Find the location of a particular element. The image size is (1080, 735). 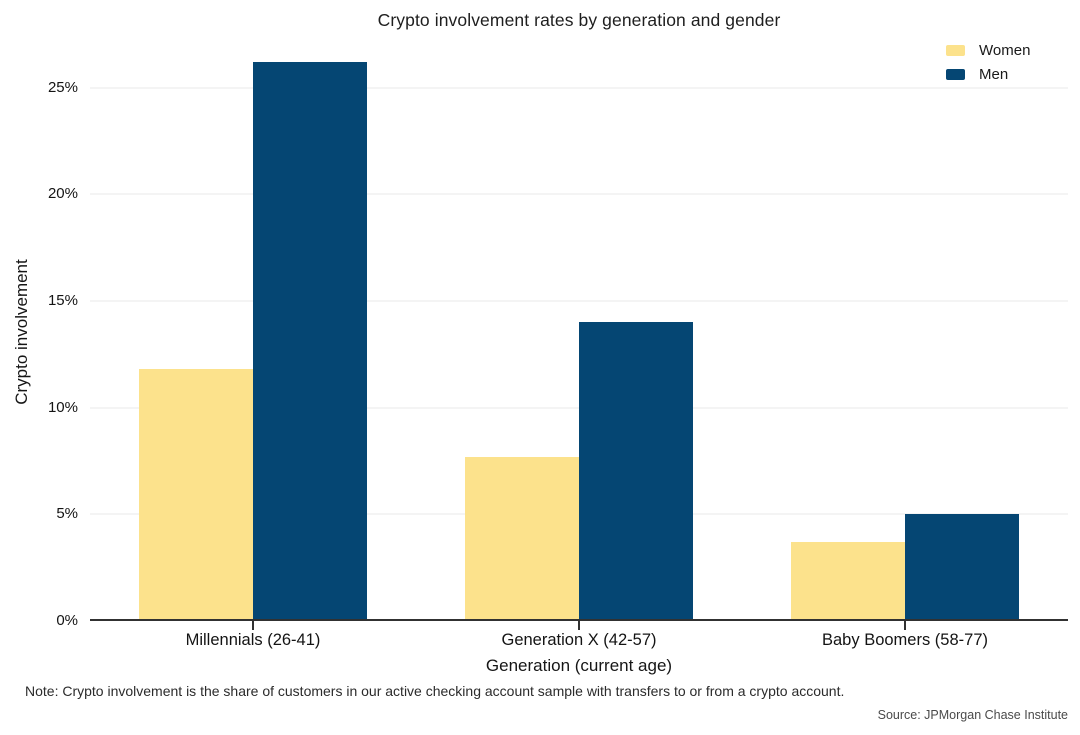

x-category-label-2: Generation X (42-57) is located at coordinates (579, 640).